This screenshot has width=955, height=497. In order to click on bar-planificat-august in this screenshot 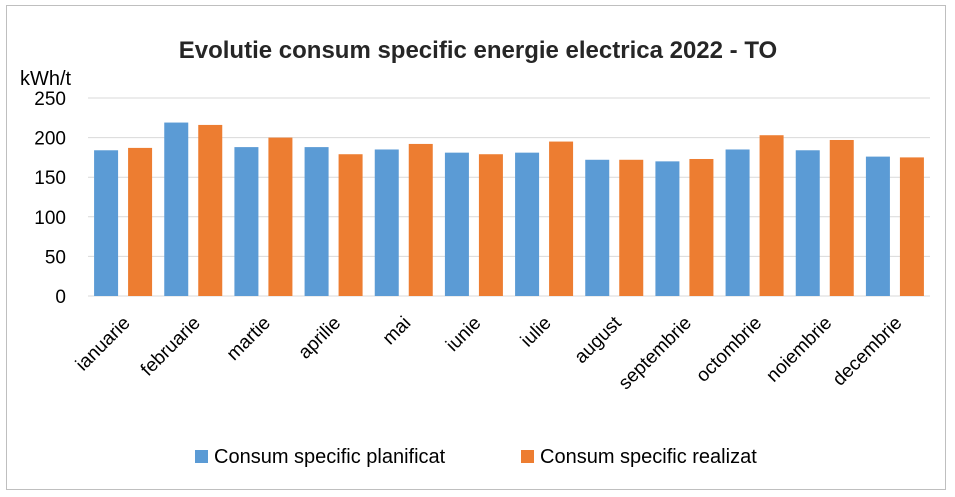, I will do `click(597, 227)`.